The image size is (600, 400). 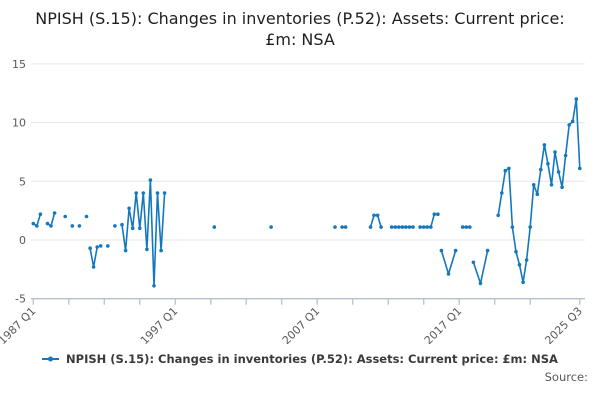 What do you see at coordinates (443, 324) in the screenshot?
I see `svg-text: 2017 Q1` at bounding box center [443, 324].